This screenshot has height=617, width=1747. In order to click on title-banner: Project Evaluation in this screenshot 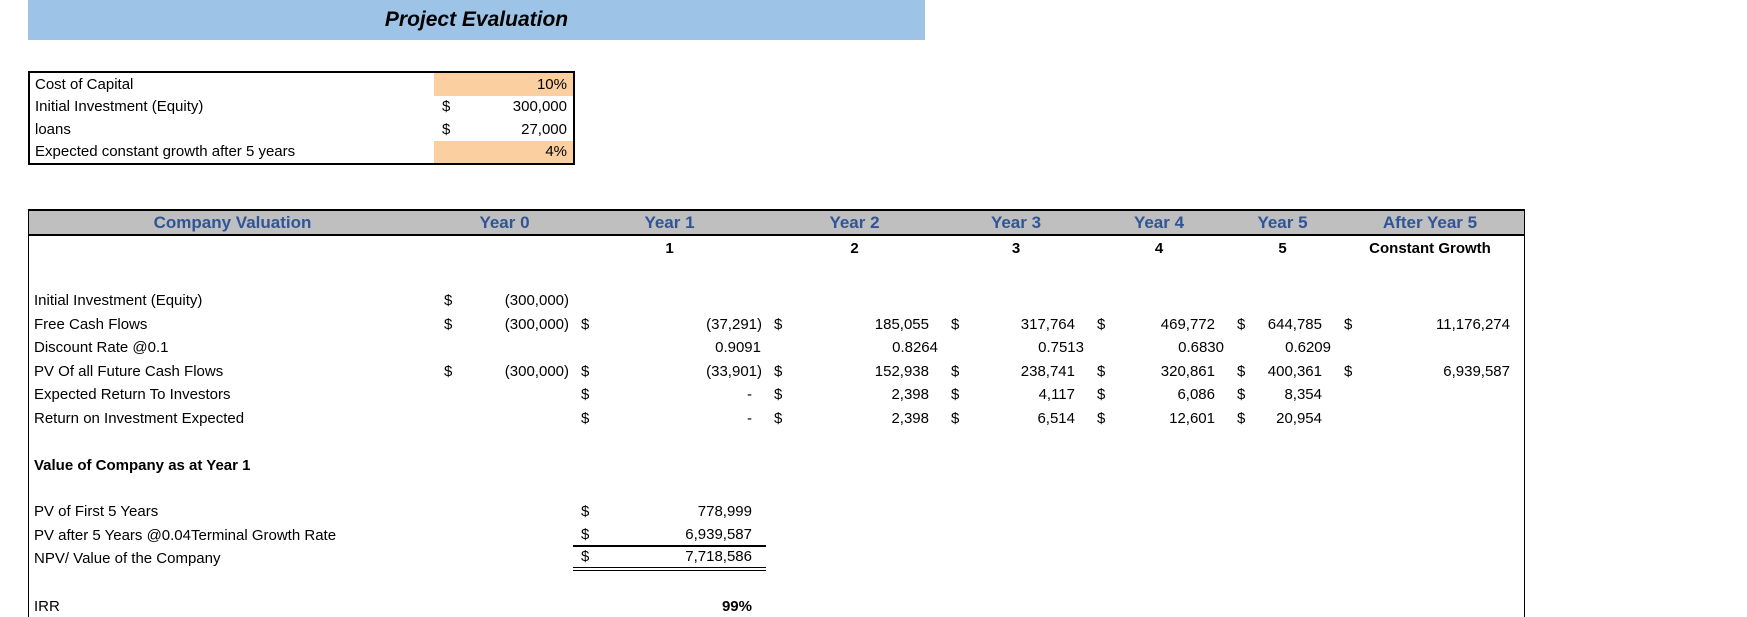, I will do `click(476, 20)`.